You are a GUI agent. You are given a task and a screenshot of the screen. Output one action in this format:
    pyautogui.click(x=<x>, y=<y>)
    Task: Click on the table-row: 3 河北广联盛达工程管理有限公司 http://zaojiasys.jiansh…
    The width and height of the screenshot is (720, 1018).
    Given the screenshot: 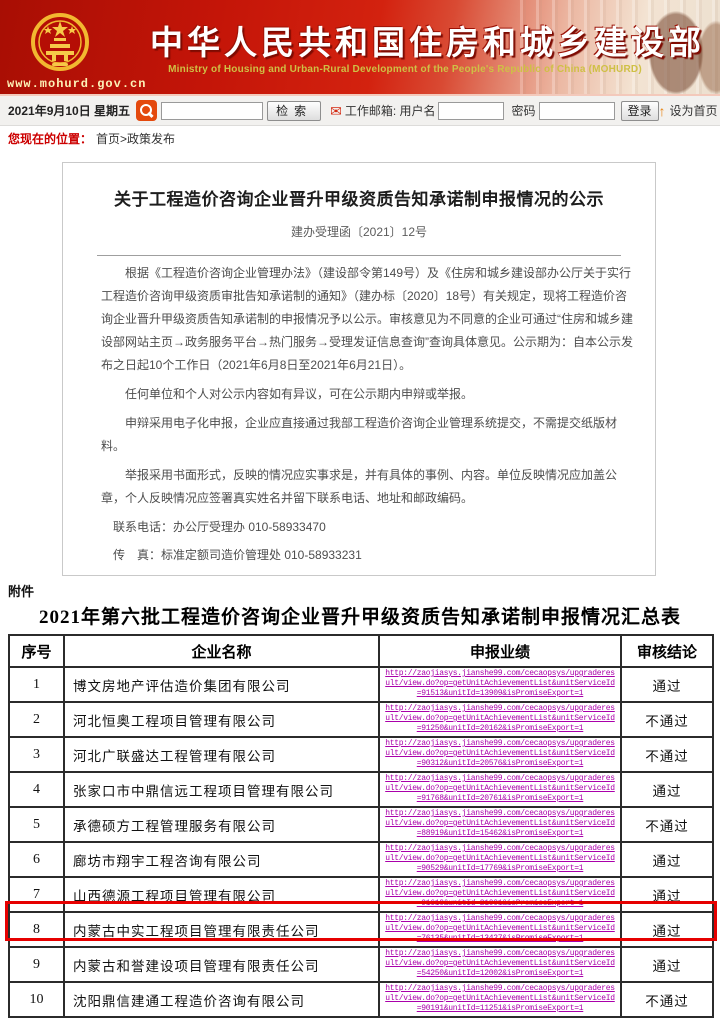 What is the action you would take?
    pyautogui.click(x=361, y=754)
    